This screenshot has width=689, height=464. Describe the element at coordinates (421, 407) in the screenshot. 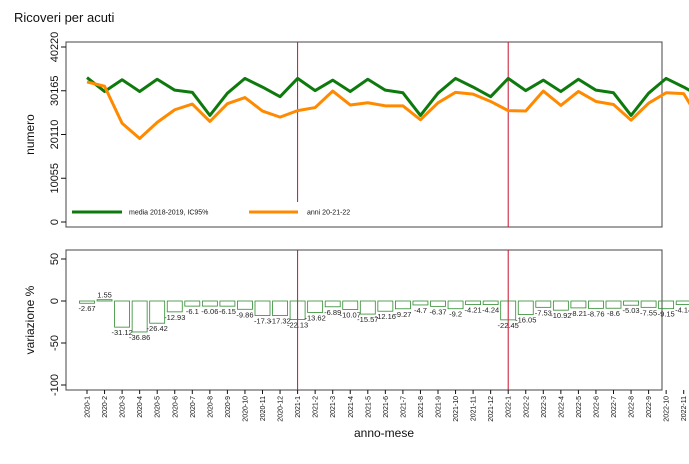

I see `x-tick-label: 2021-8` at that location.